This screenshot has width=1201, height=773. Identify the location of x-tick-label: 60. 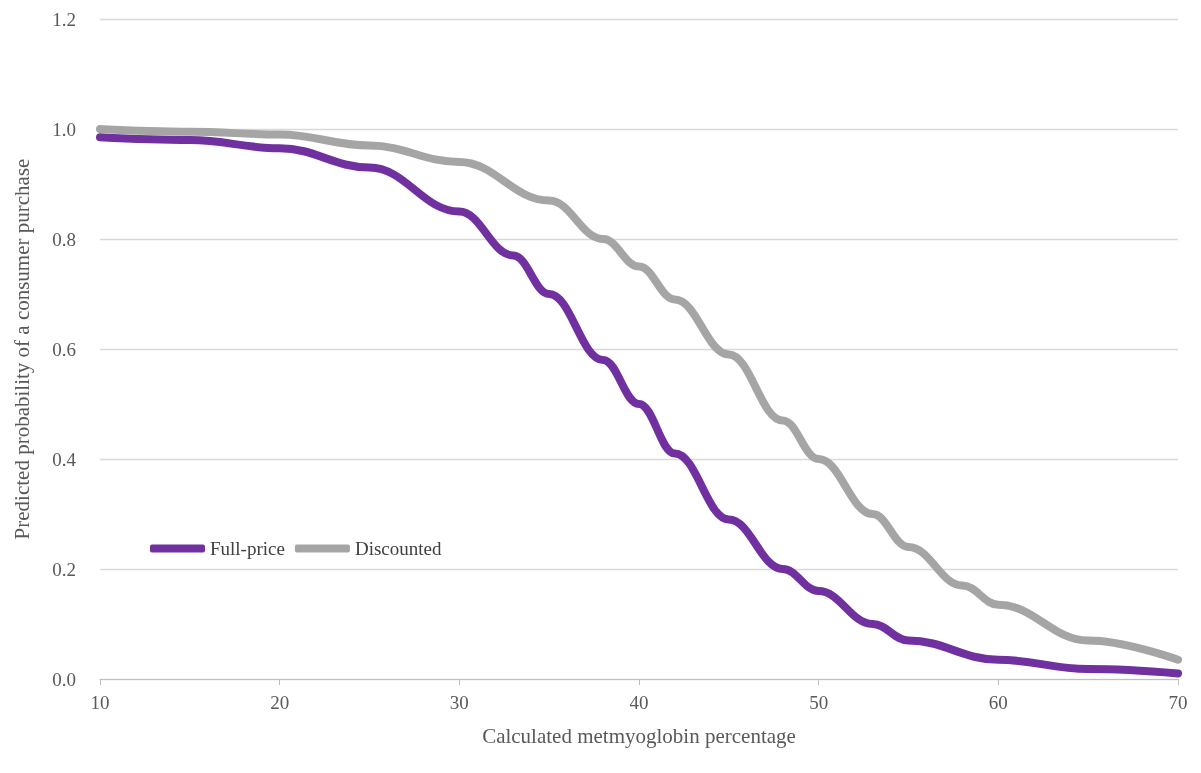
(998, 702).